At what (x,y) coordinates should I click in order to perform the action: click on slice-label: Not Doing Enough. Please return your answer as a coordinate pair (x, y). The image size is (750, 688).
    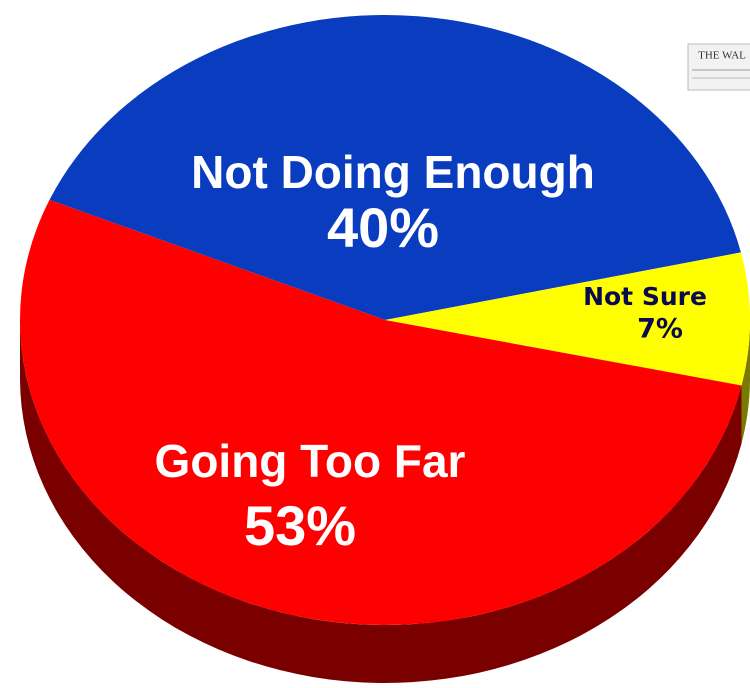
    Looking at the image, I should click on (393, 172).